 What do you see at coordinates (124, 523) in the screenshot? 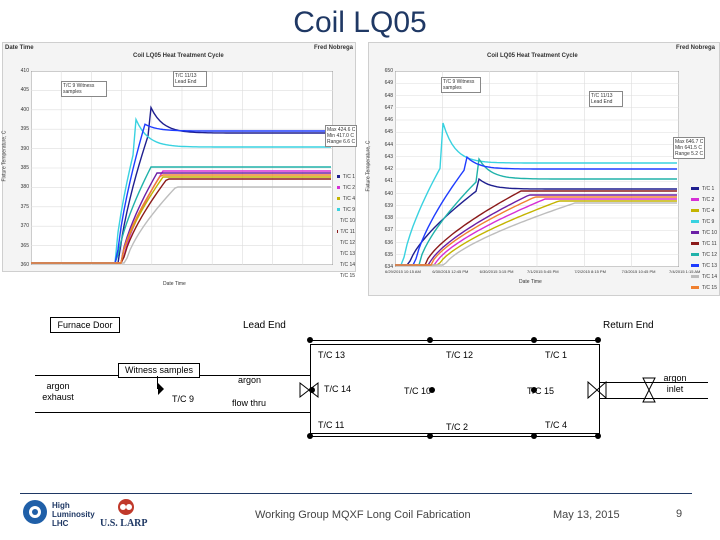
I see `uslarp-logo-text: U.S. LARP` at bounding box center [124, 523].